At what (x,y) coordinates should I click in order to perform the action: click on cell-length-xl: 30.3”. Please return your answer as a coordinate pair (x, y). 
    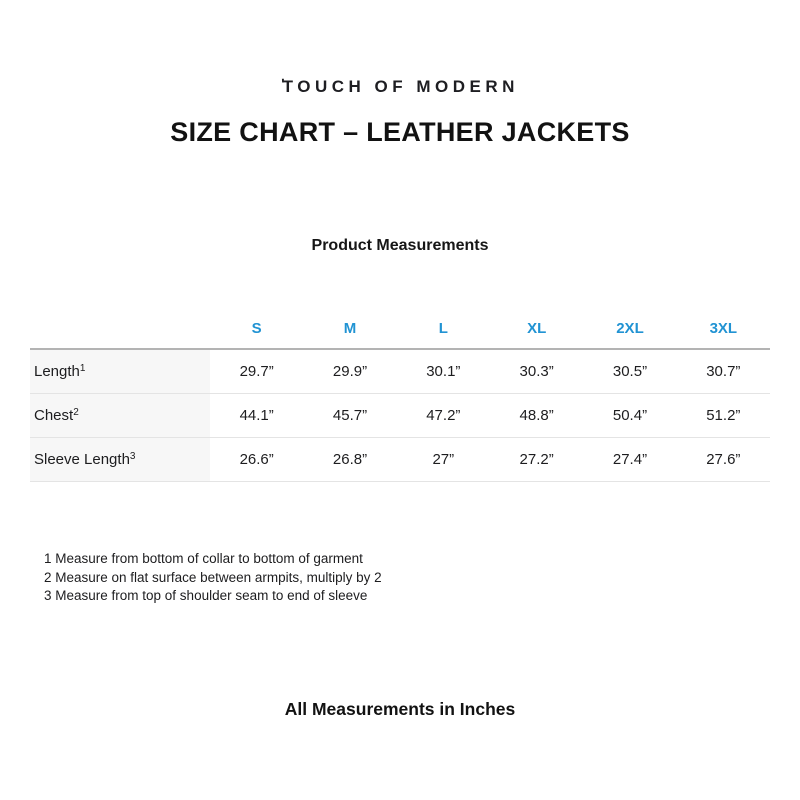
    Looking at the image, I should click on (536, 371).